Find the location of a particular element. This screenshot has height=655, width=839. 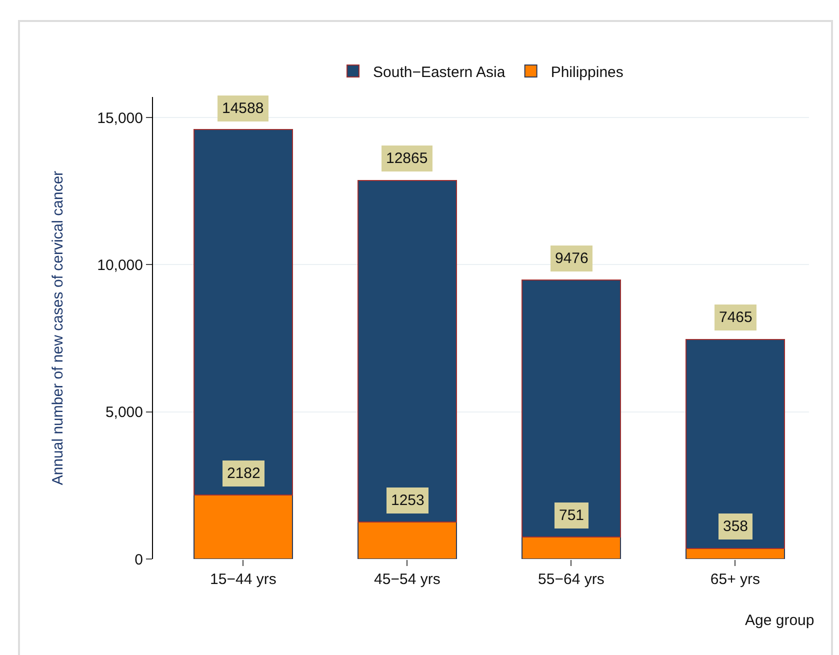

data-label: 1253 is located at coordinates (407, 500).